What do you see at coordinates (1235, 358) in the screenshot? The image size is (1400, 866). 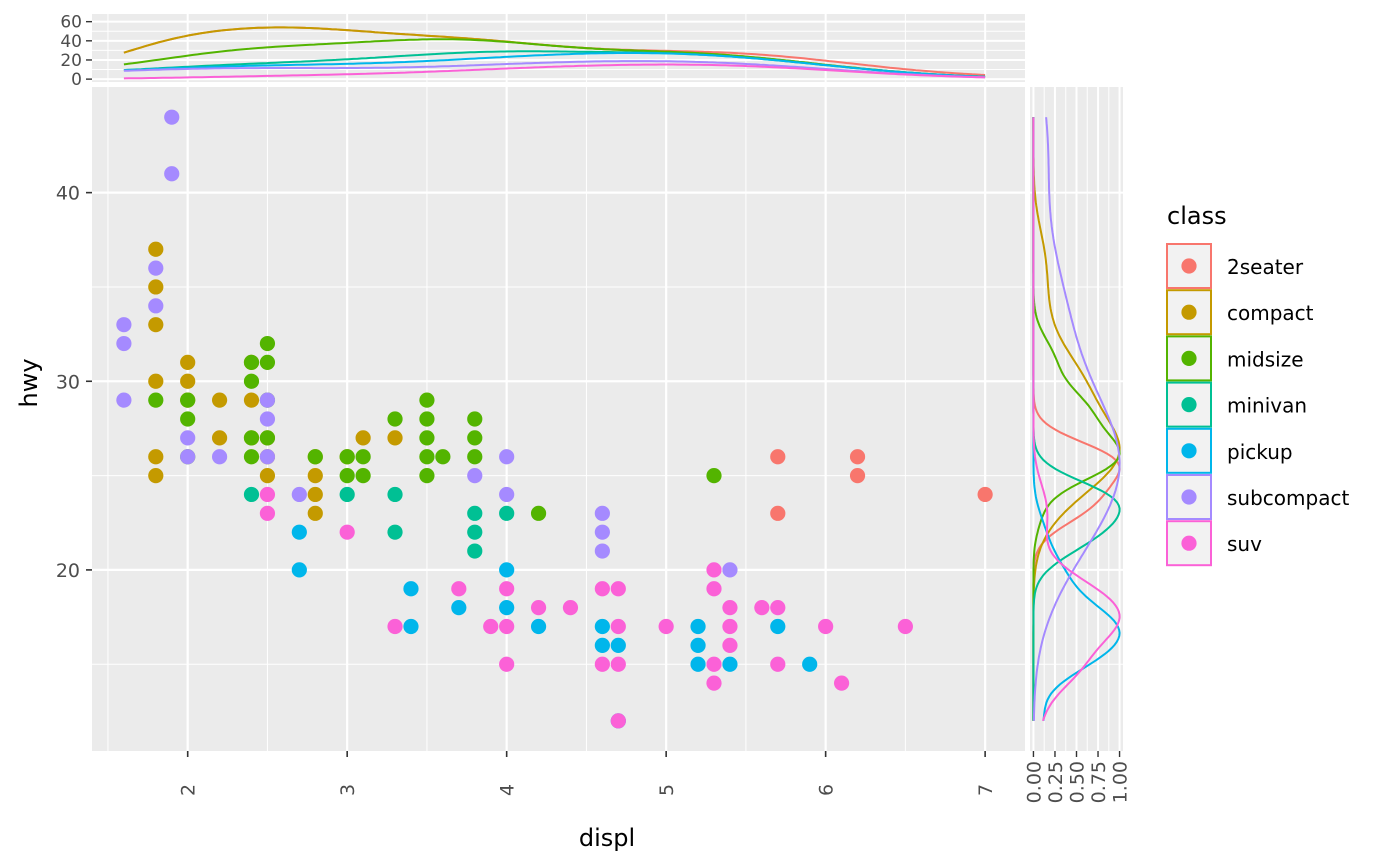 I see `legend-item-midsize: midsize` at bounding box center [1235, 358].